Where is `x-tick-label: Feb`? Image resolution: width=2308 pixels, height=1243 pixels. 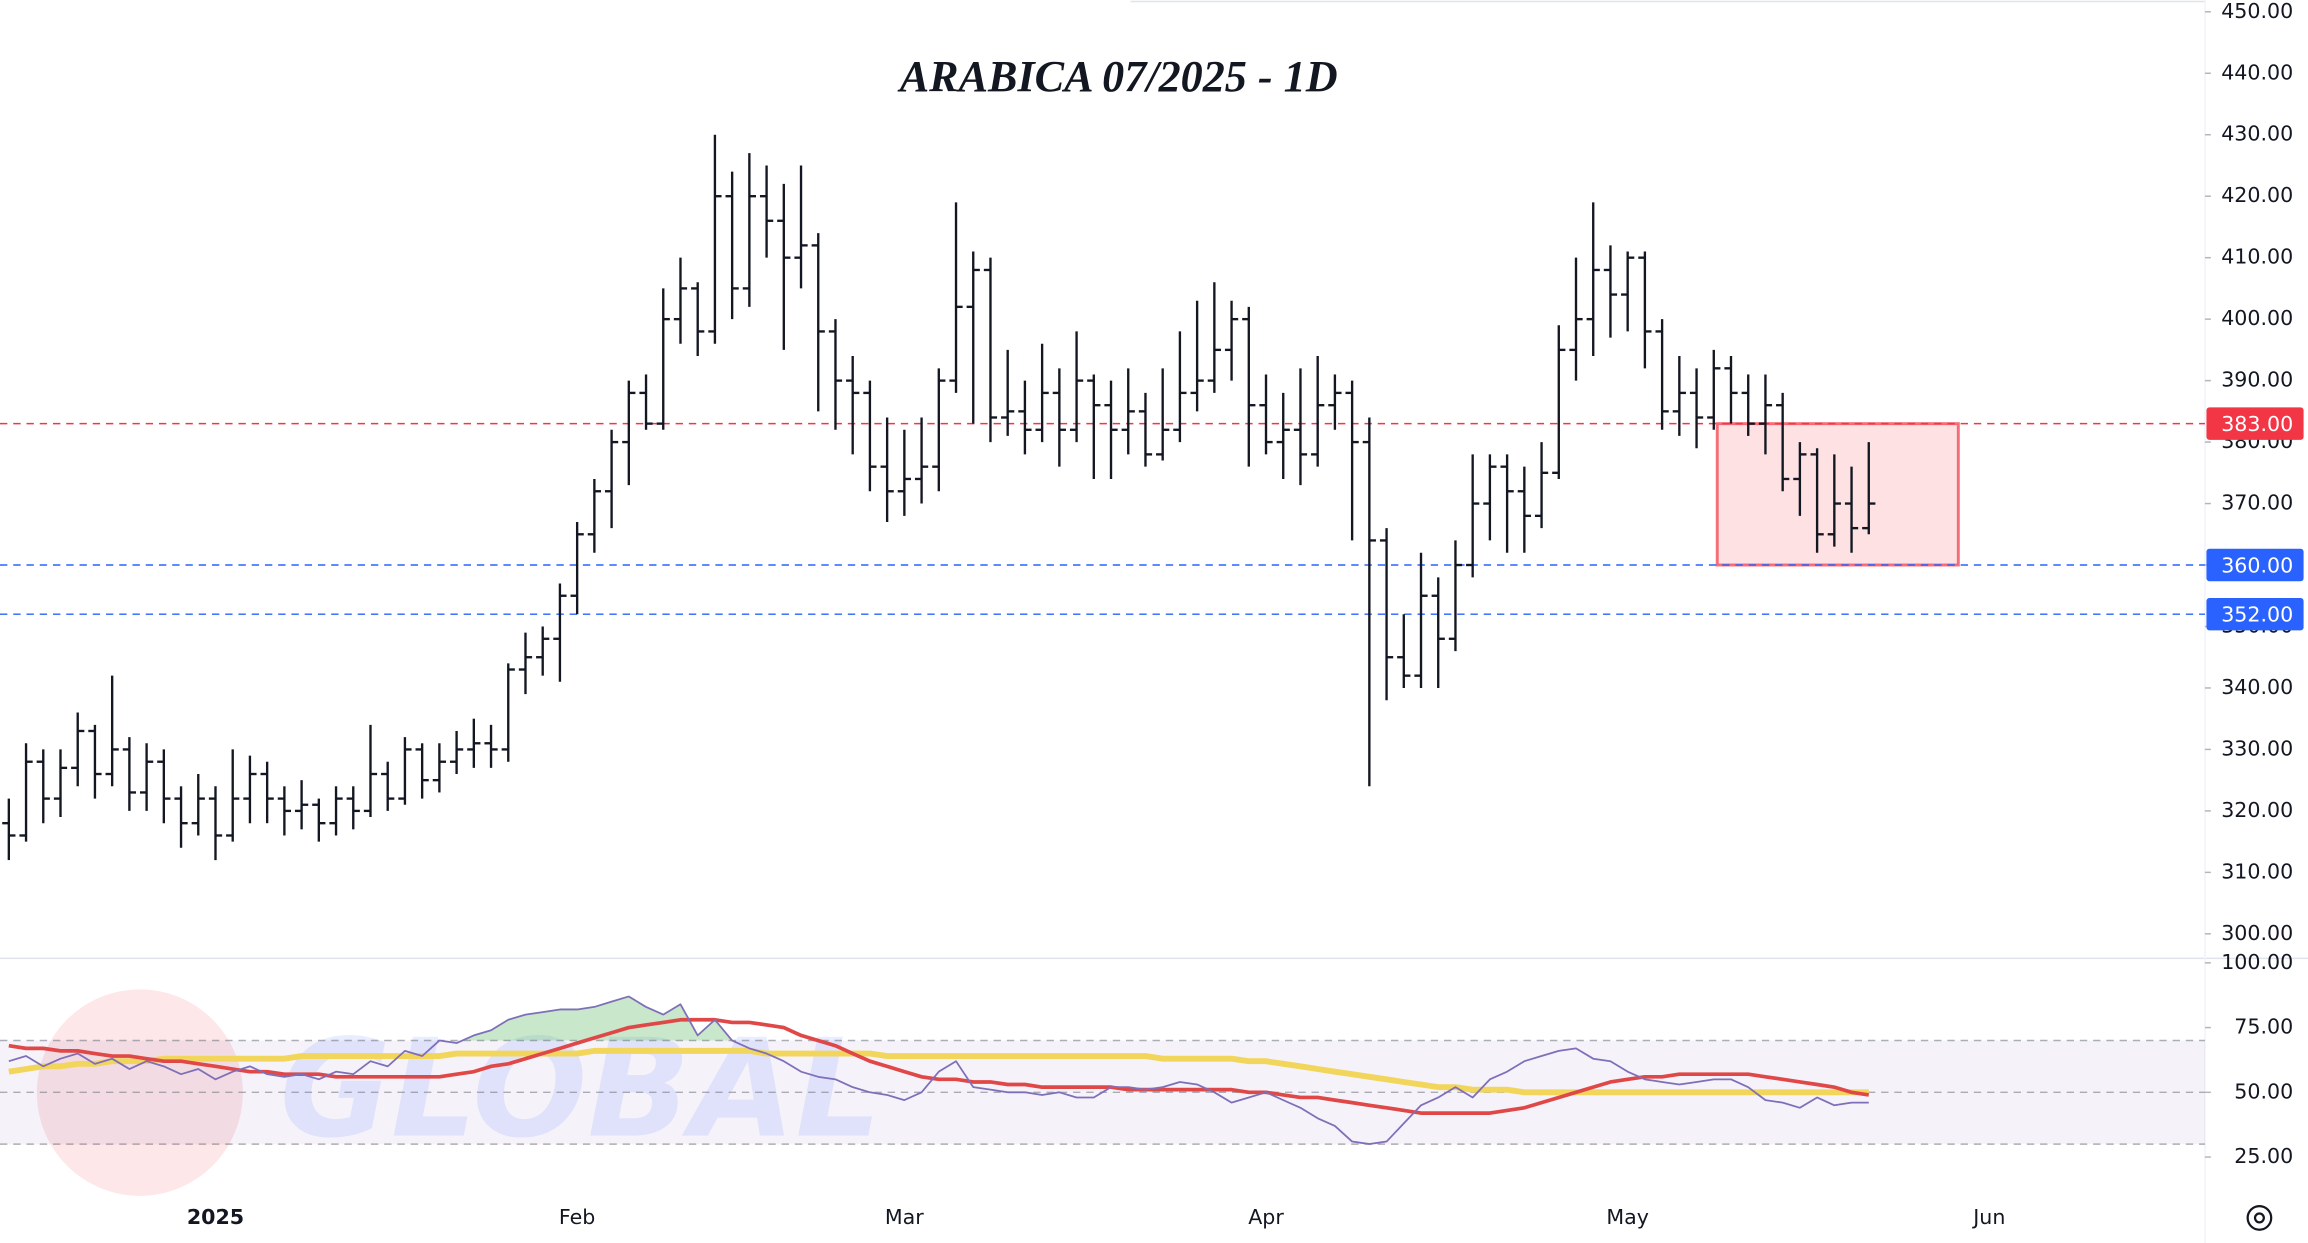
x-tick-label: Feb is located at coordinates (577, 1217).